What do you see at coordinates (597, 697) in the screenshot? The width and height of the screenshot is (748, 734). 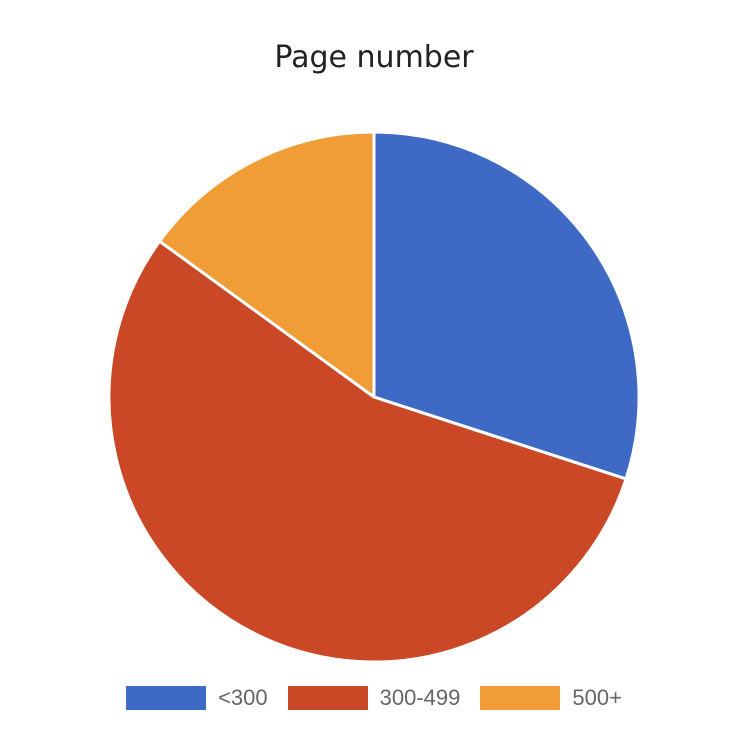 I see `legend-label: 500+` at bounding box center [597, 697].